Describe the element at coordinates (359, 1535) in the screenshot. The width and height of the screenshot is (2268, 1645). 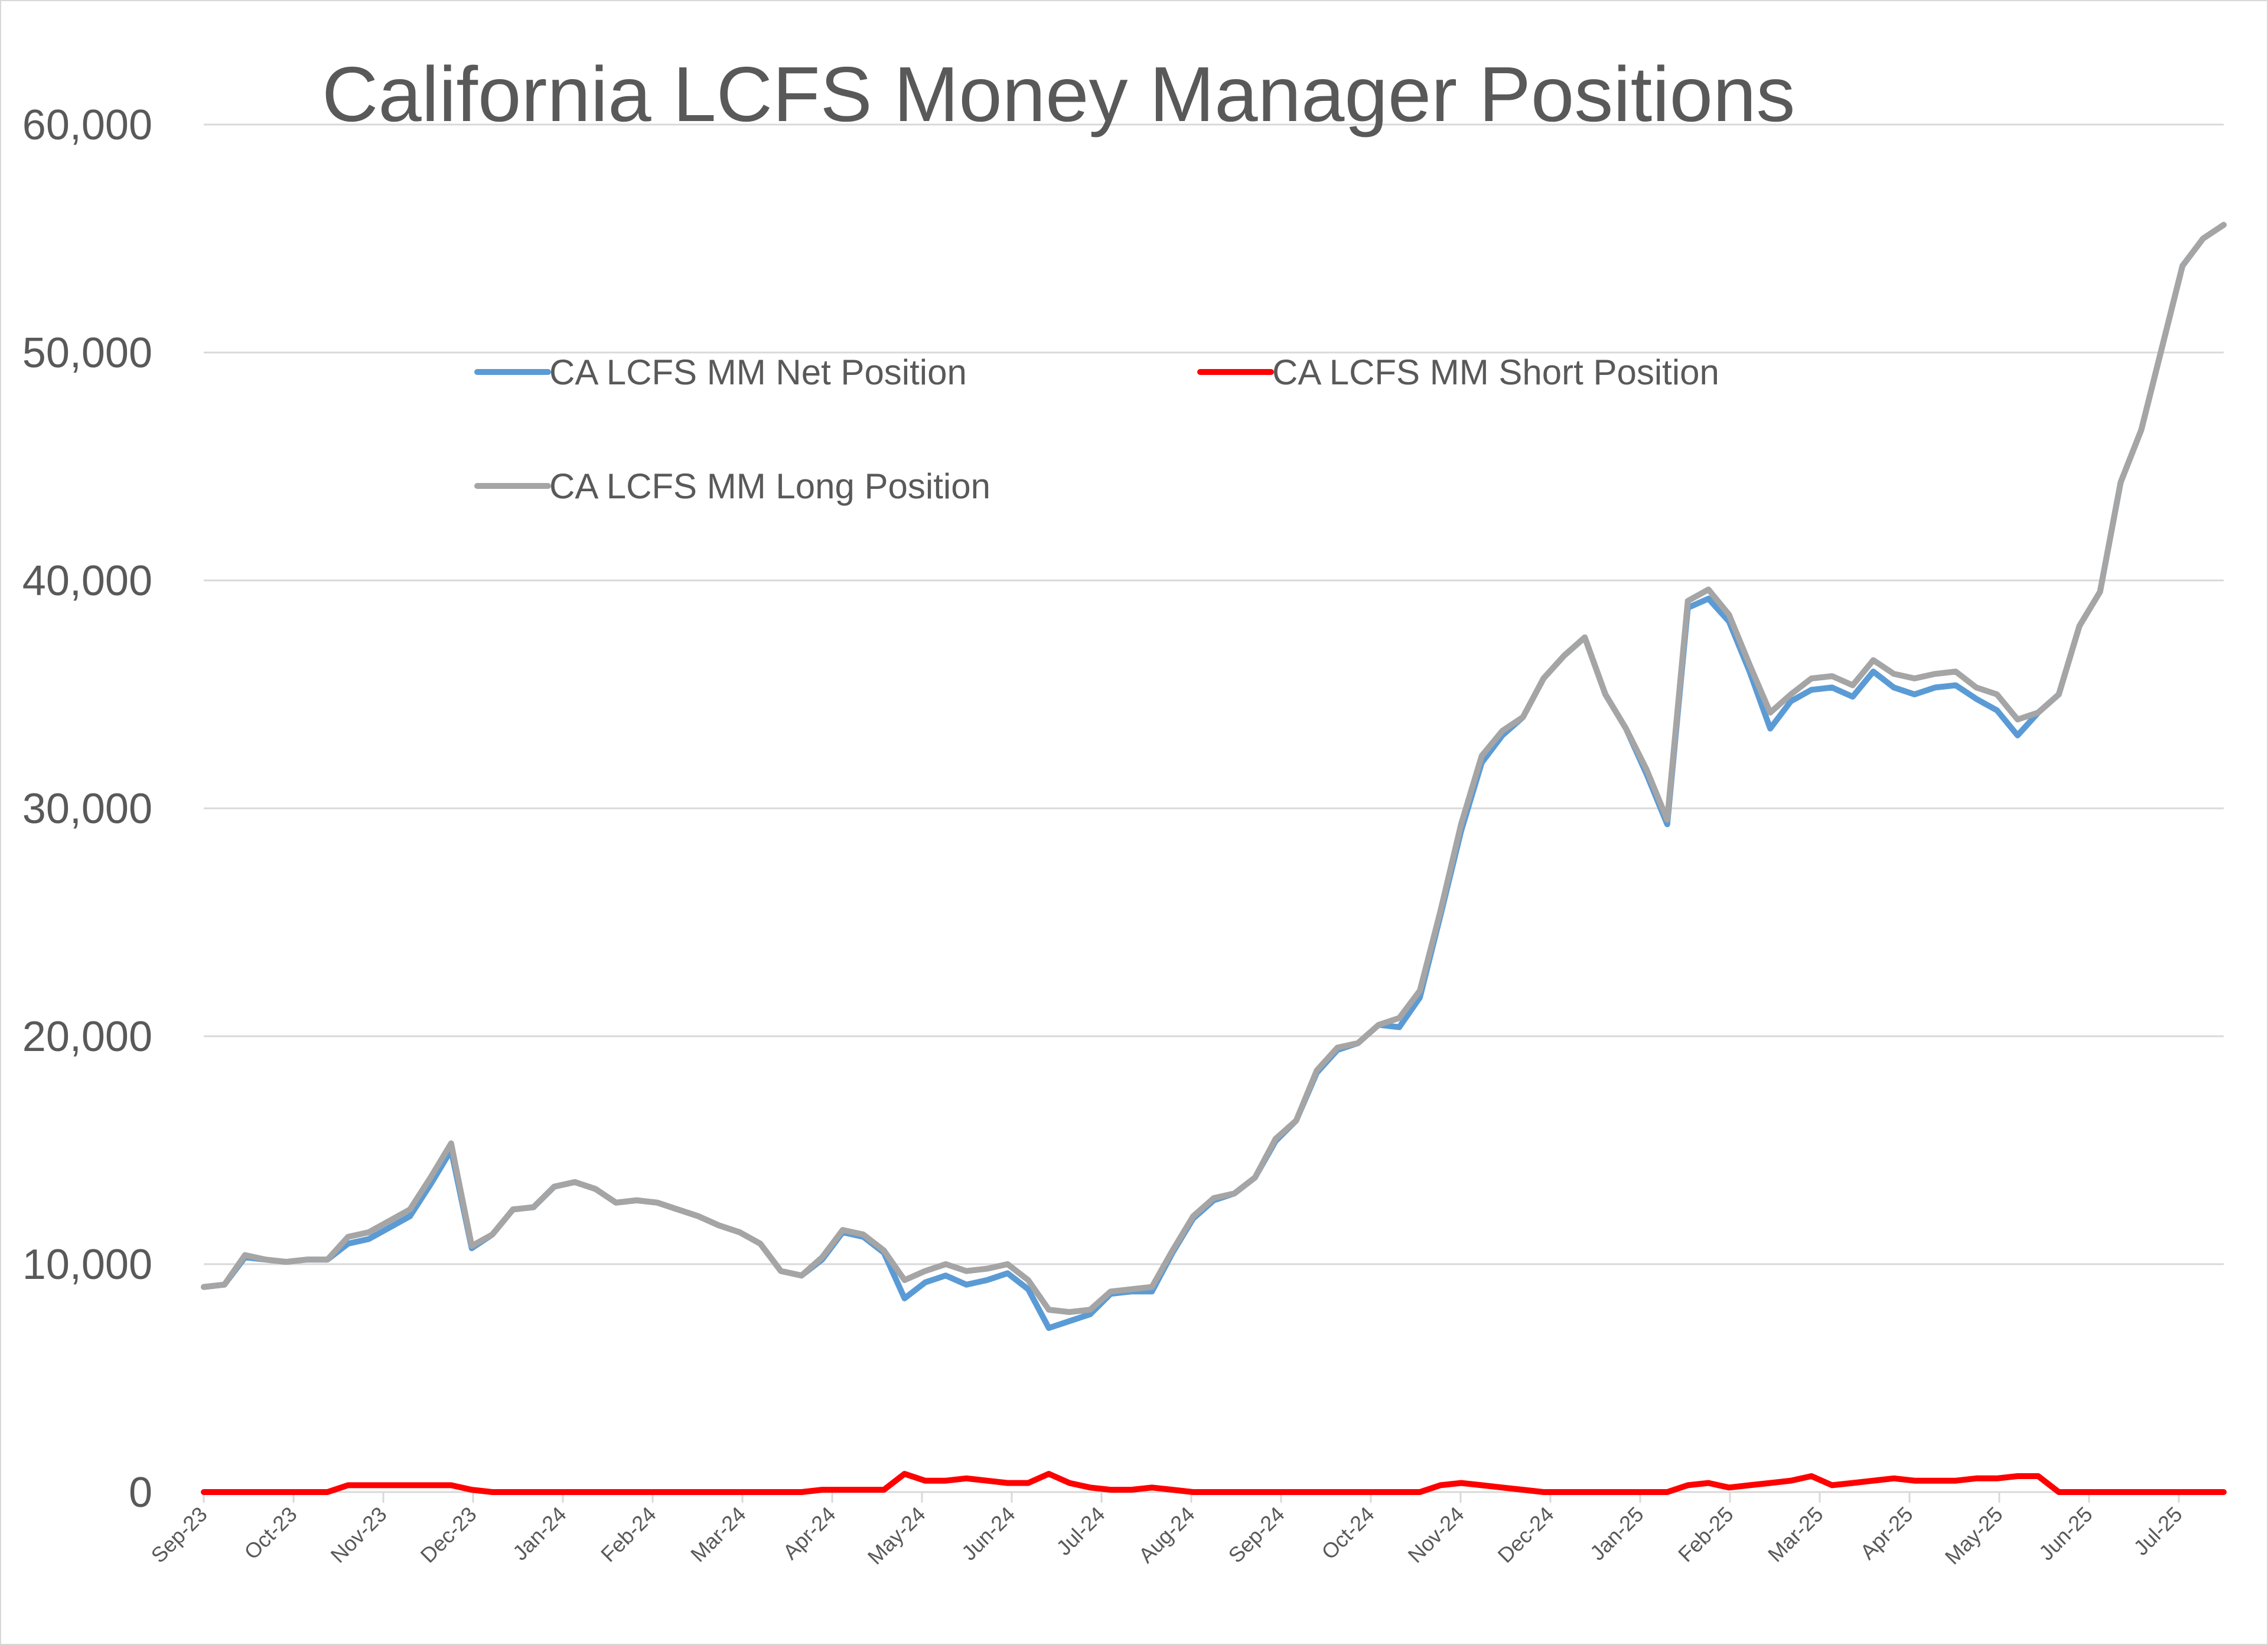
I see `x-tick-label: Nov-23` at that location.